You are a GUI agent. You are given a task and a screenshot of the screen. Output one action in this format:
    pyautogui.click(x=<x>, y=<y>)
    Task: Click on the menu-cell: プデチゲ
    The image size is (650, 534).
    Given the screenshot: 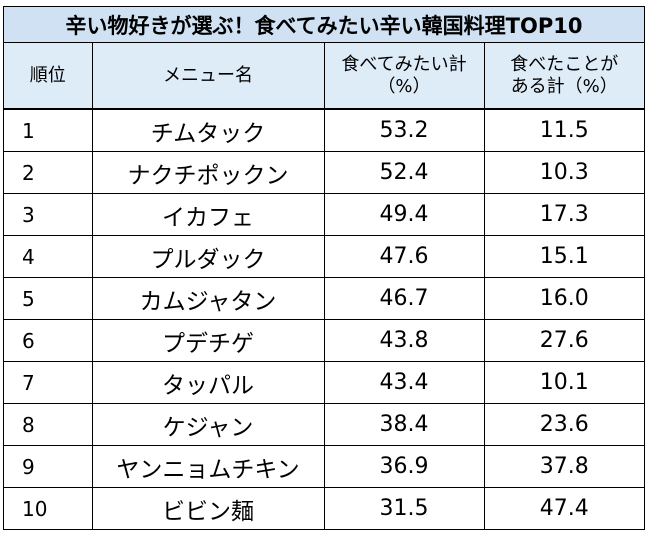 What is the action you would take?
    pyautogui.click(x=208, y=340)
    